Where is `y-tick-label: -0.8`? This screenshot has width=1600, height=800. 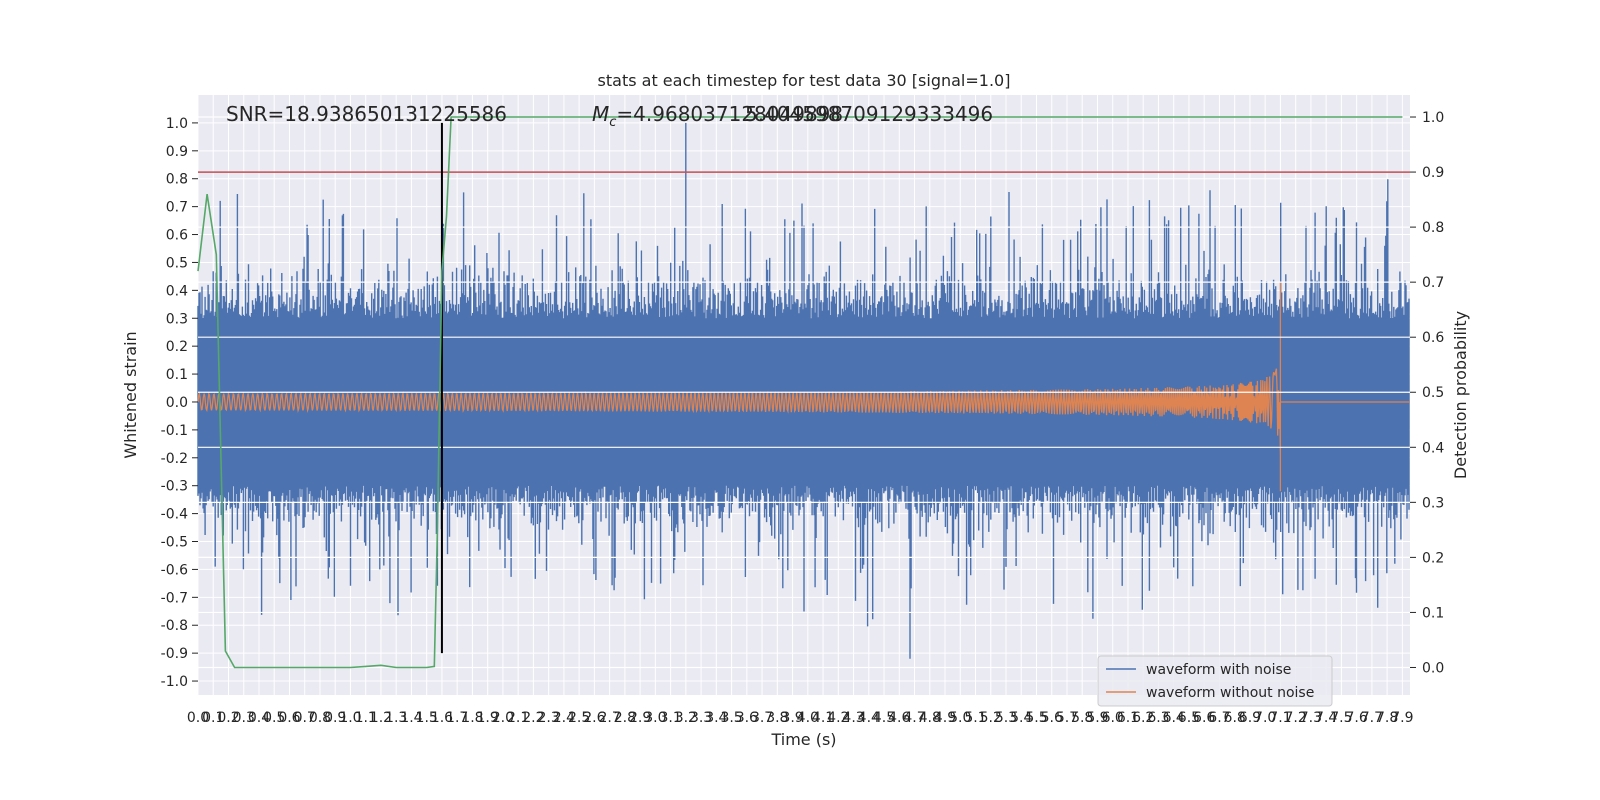
y-tick-label: -0.8 is located at coordinates (174, 626).